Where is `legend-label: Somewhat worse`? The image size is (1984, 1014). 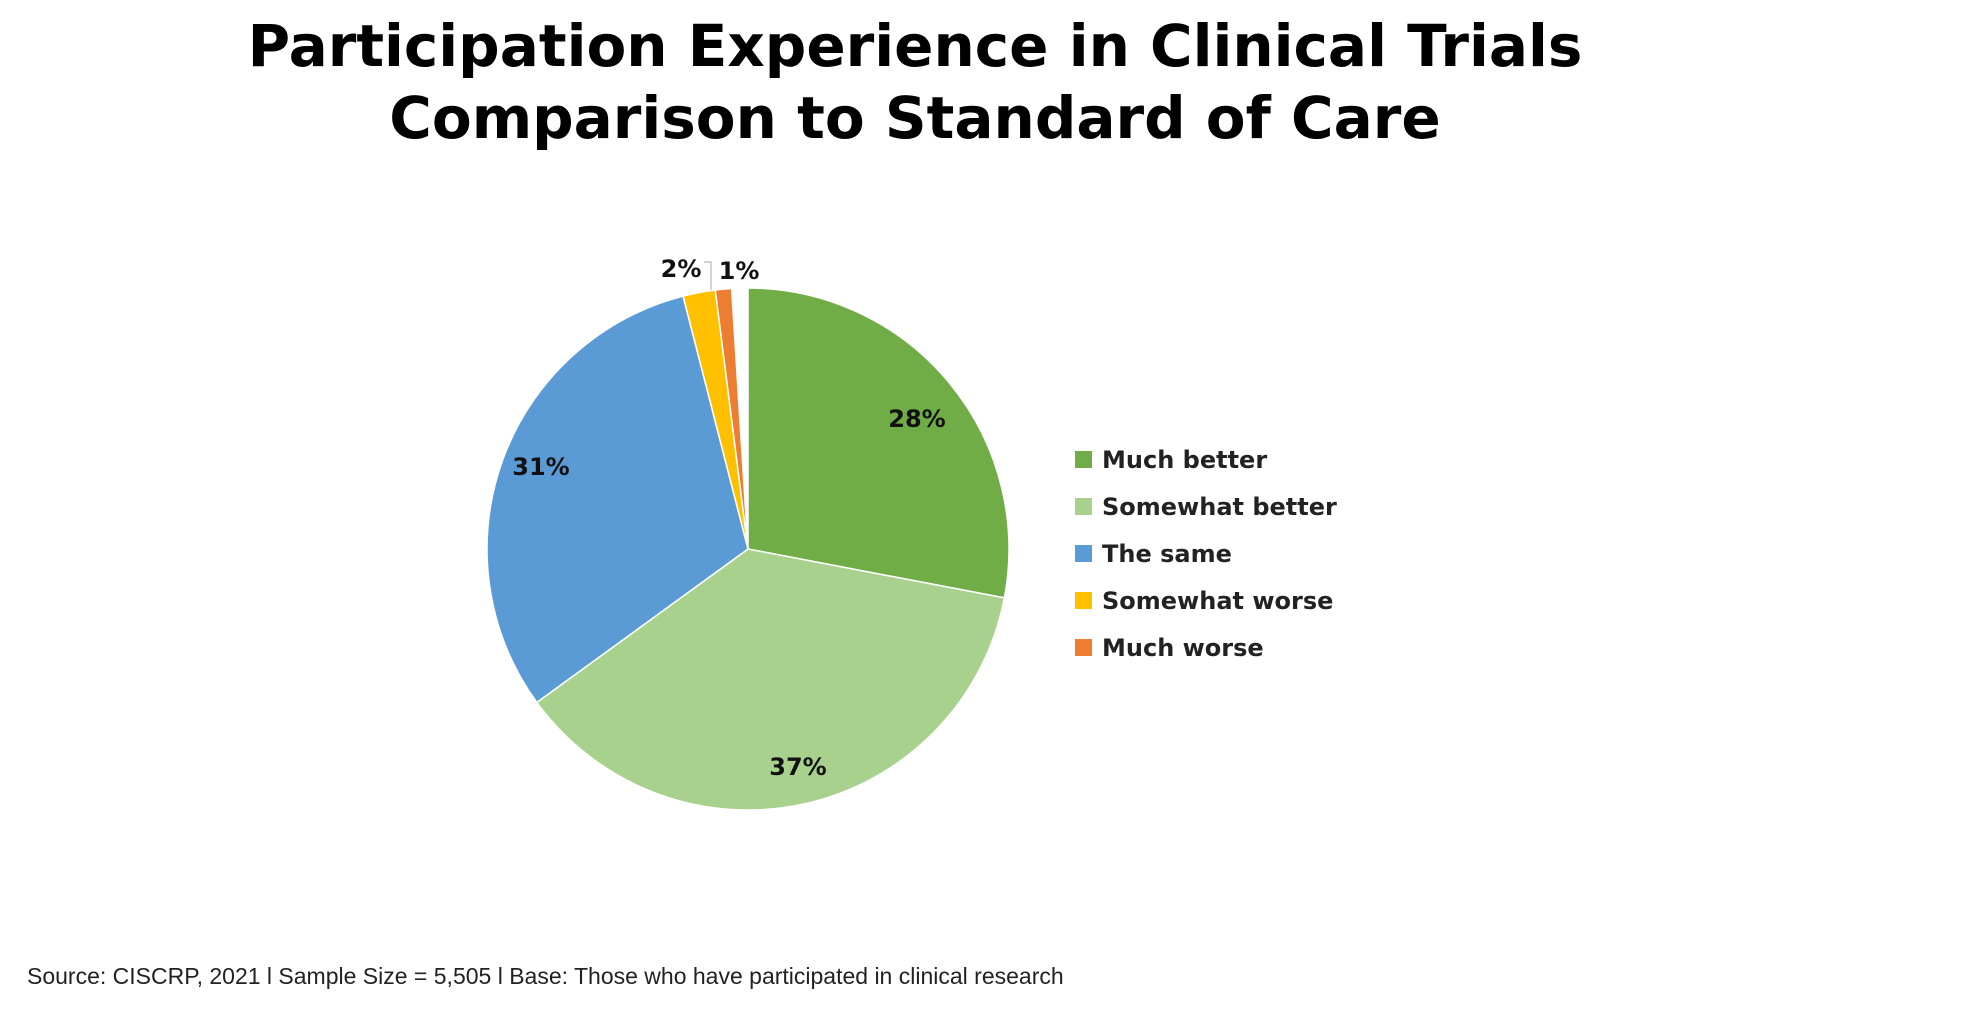 legend-label: Somewhat worse is located at coordinates (1218, 600).